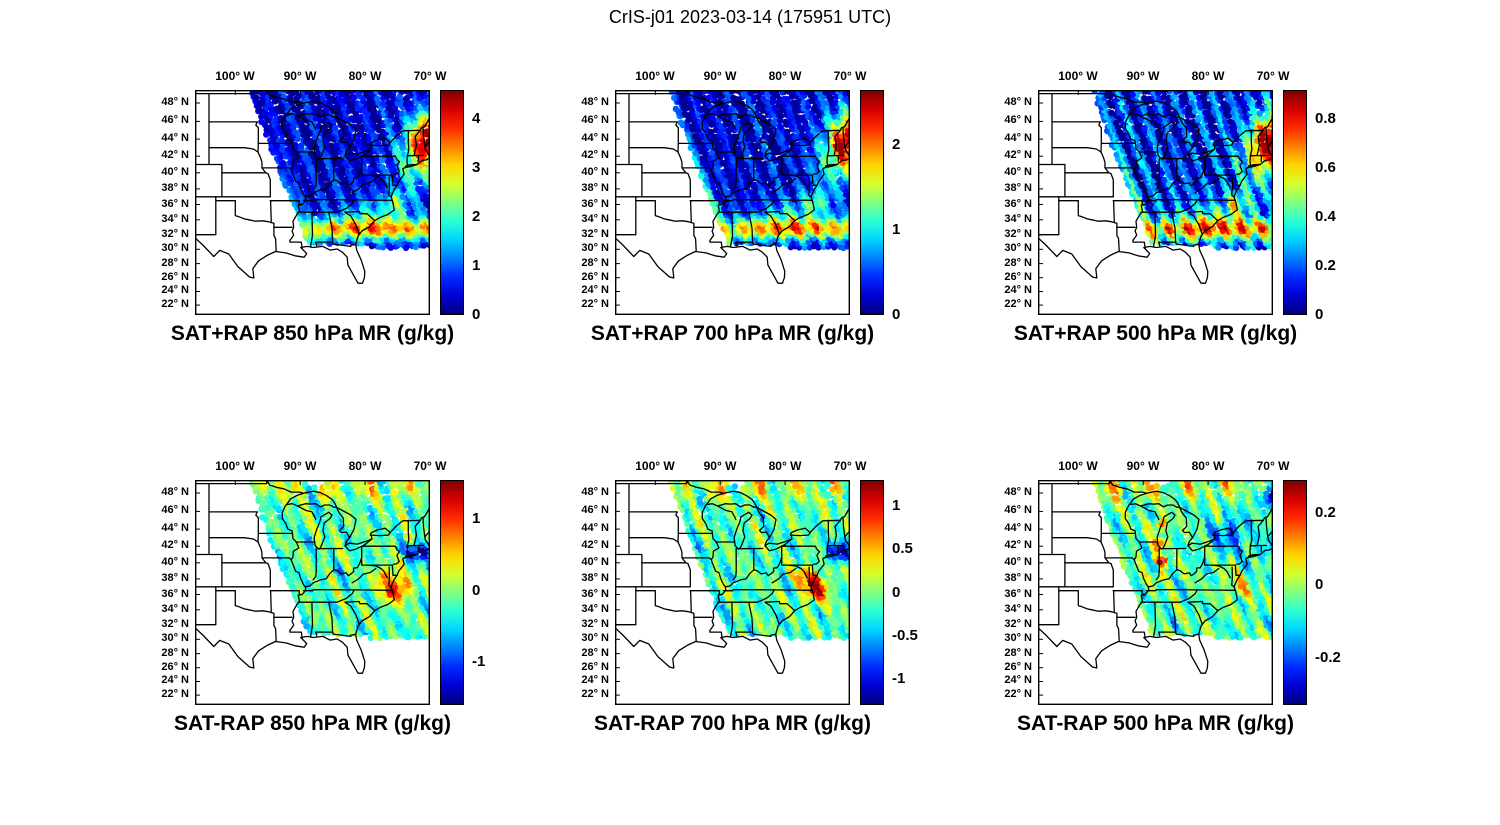 This screenshot has height=825, width=1500. Describe the element at coordinates (732, 723) in the screenshot. I see `panel-title: SAT-RAP 700 hPa MR (g/kg)` at that location.